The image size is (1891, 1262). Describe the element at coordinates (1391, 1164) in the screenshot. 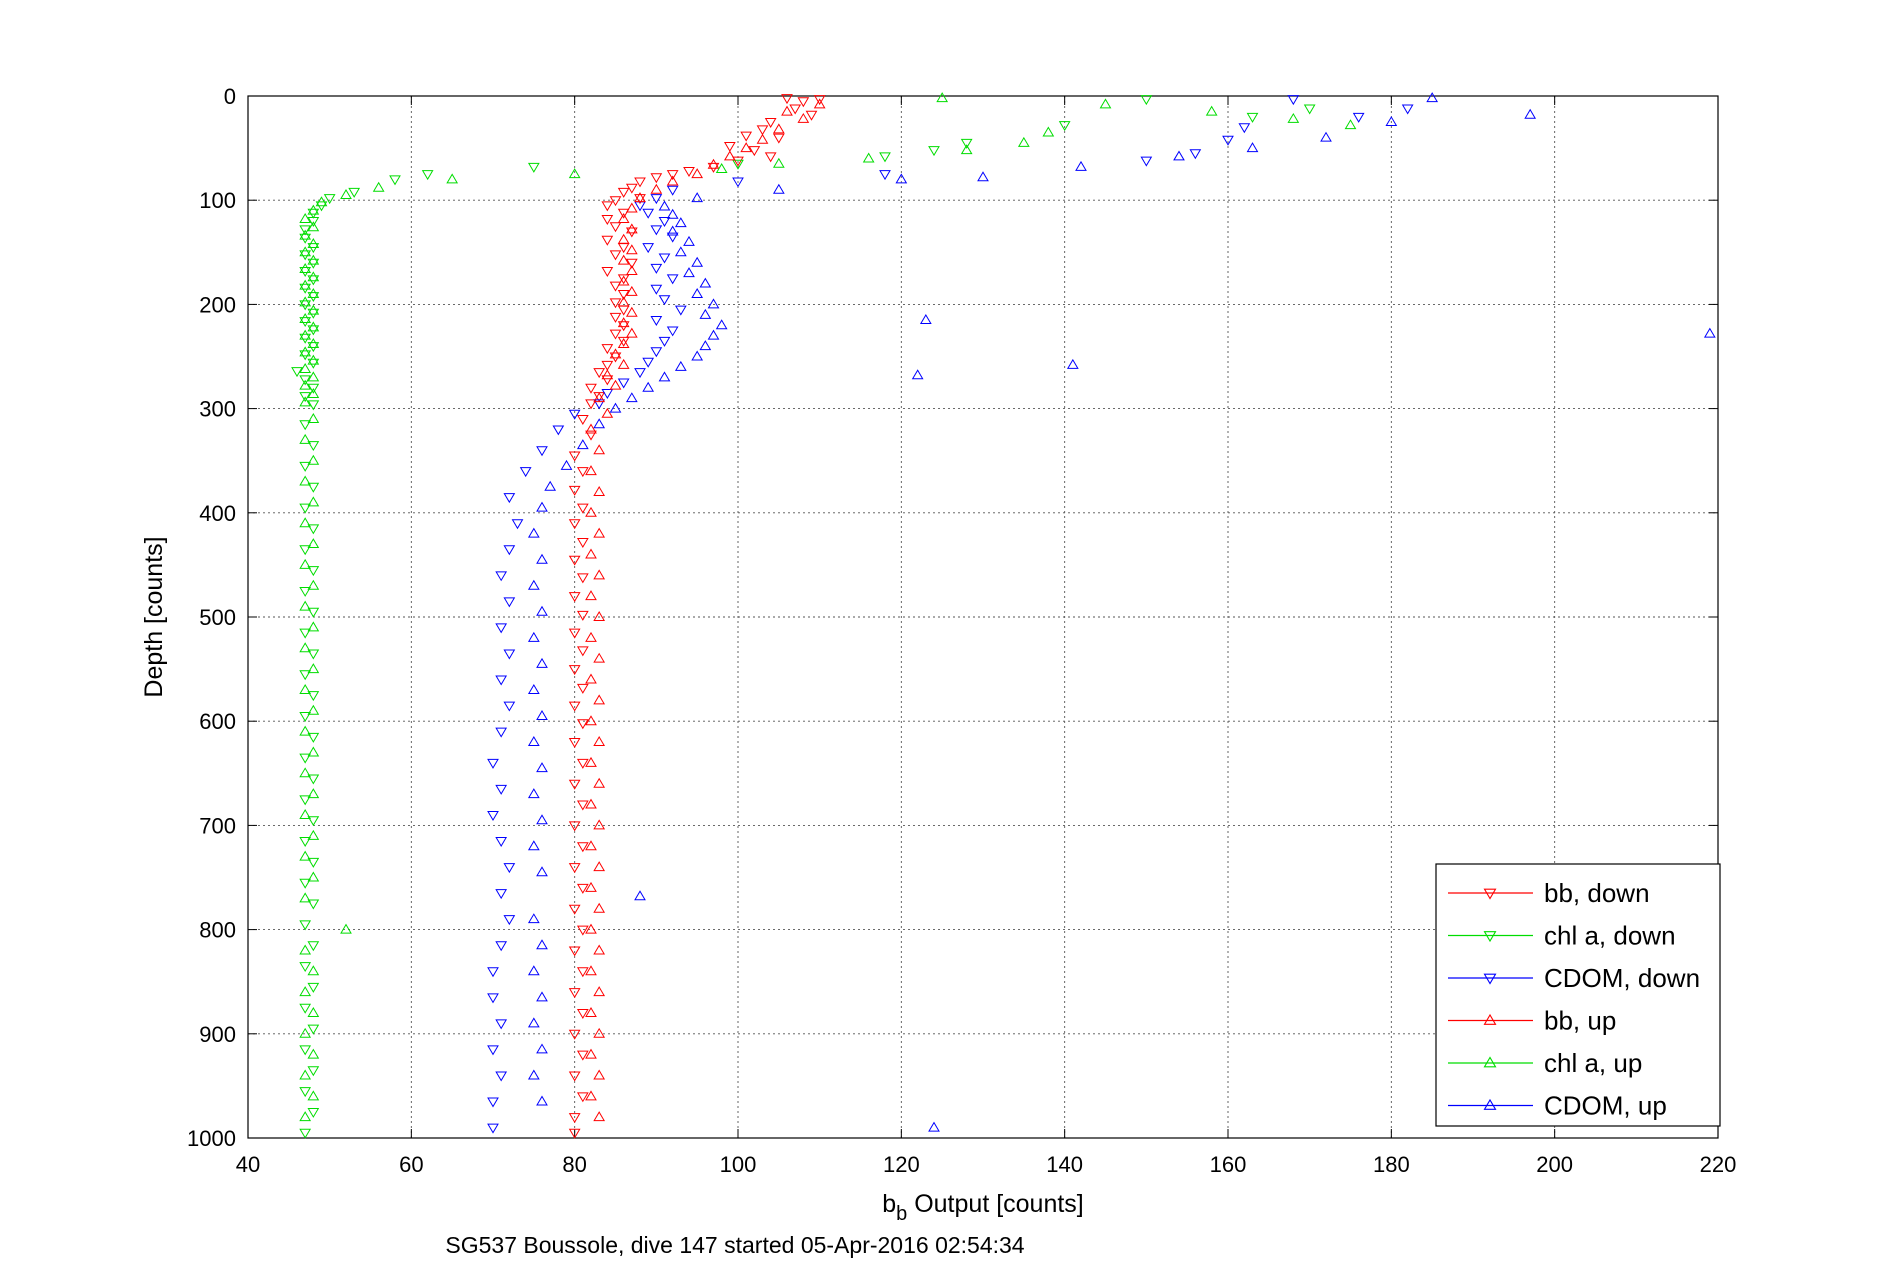

I see `x-tick-label: 180` at that location.